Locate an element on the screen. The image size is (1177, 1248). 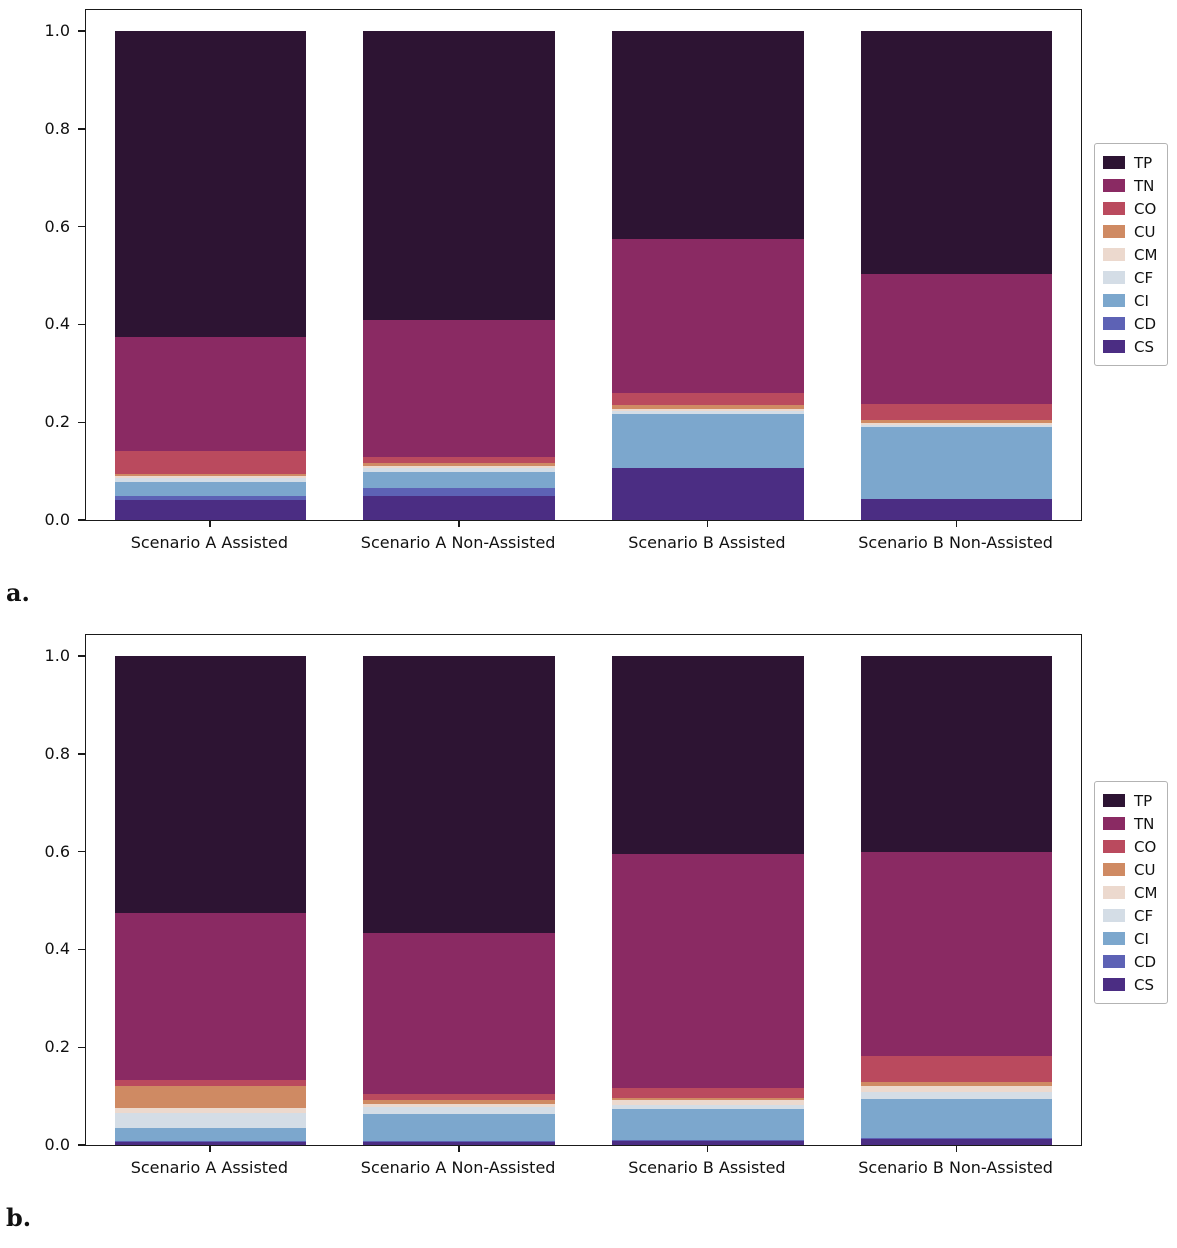
x-category-label: Scenario B Non-Assisted is located at coordinates (955, 1167).